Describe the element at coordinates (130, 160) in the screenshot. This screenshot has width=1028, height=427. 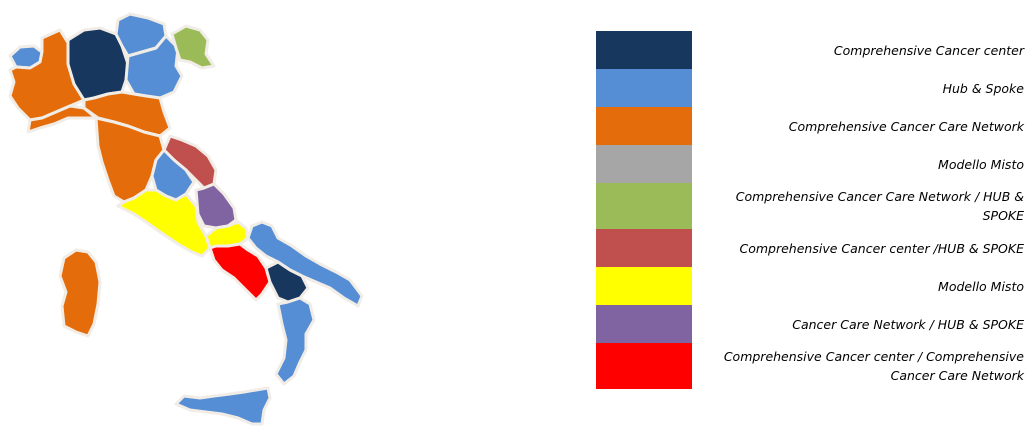
I see `region-toscana` at that location.